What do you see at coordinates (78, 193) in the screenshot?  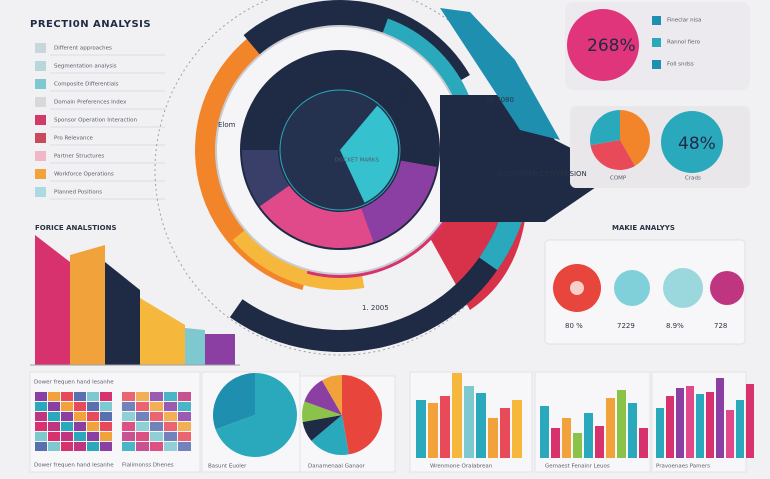 I see `label: Planned Positions` at bounding box center [78, 193].